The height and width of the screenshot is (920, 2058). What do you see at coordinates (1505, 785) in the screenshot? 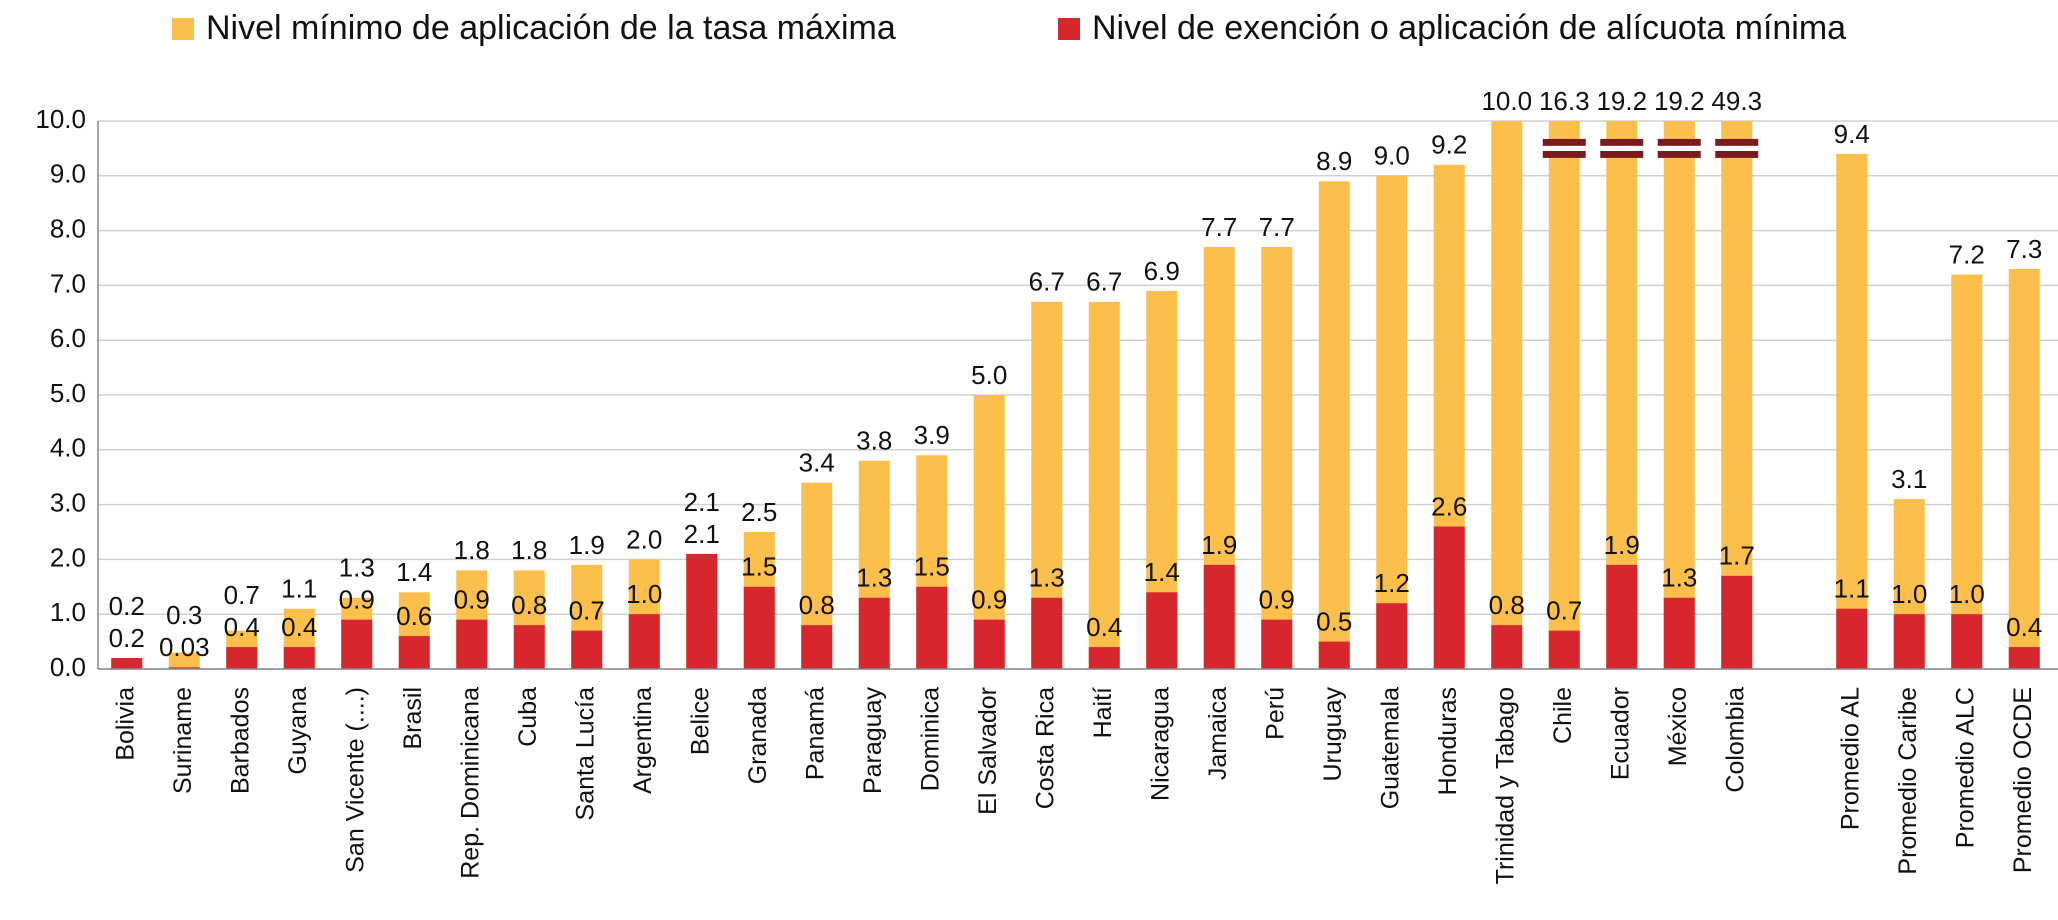
I see `x-tick-label: Trinidad y Tabago` at bounding box center [1505, 785].